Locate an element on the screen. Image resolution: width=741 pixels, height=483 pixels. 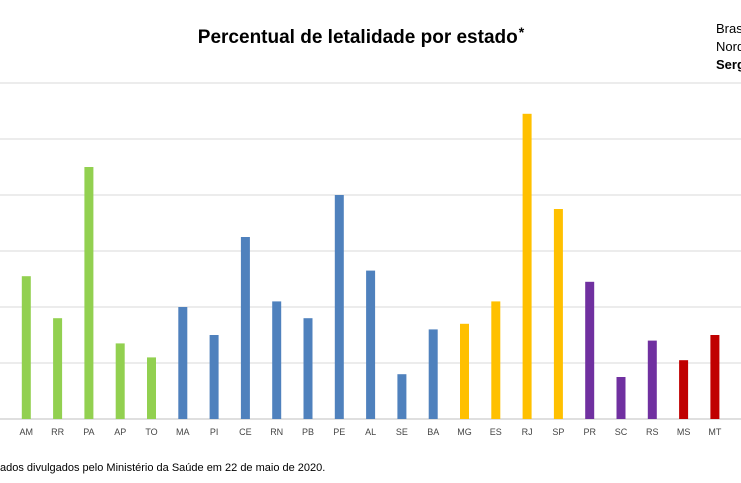
x-tick-label-pe: PE is located at coordinates (339, 432).